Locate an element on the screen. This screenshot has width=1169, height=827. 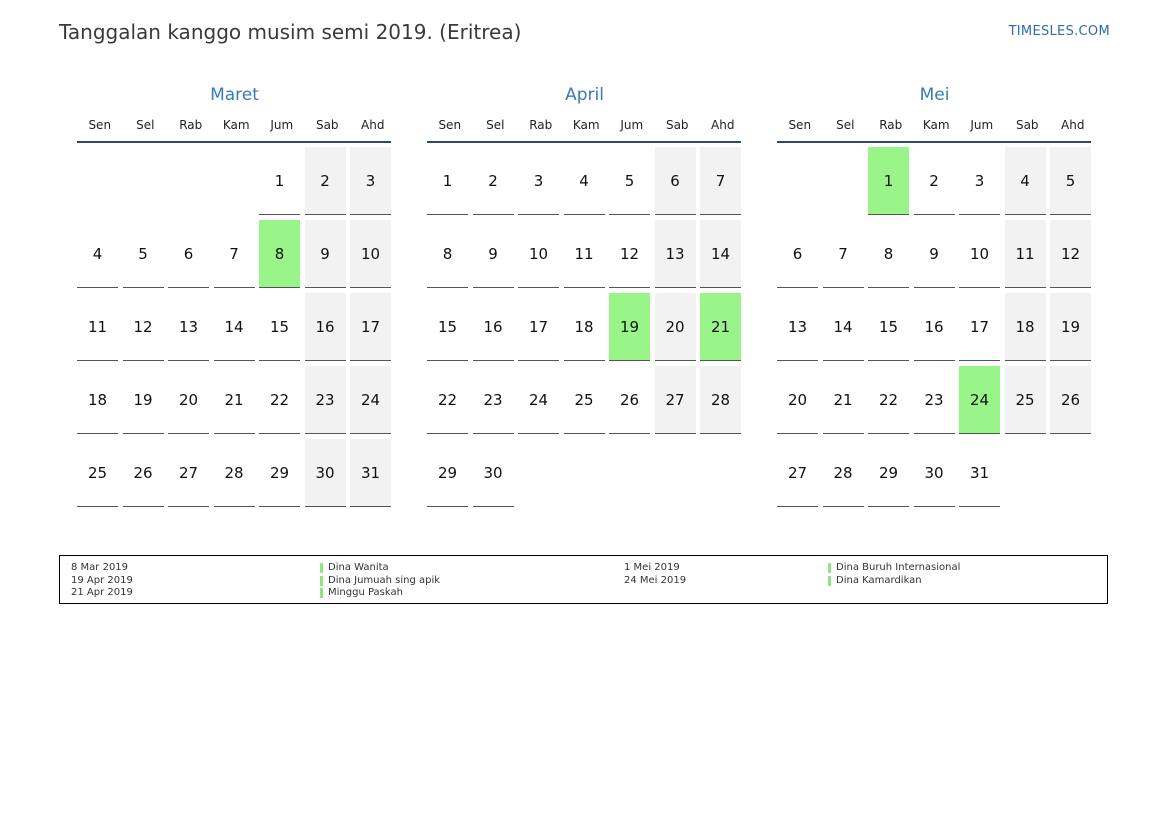
legend-holiday-name: Minggu Paskah is located at coordinates (361, 592).